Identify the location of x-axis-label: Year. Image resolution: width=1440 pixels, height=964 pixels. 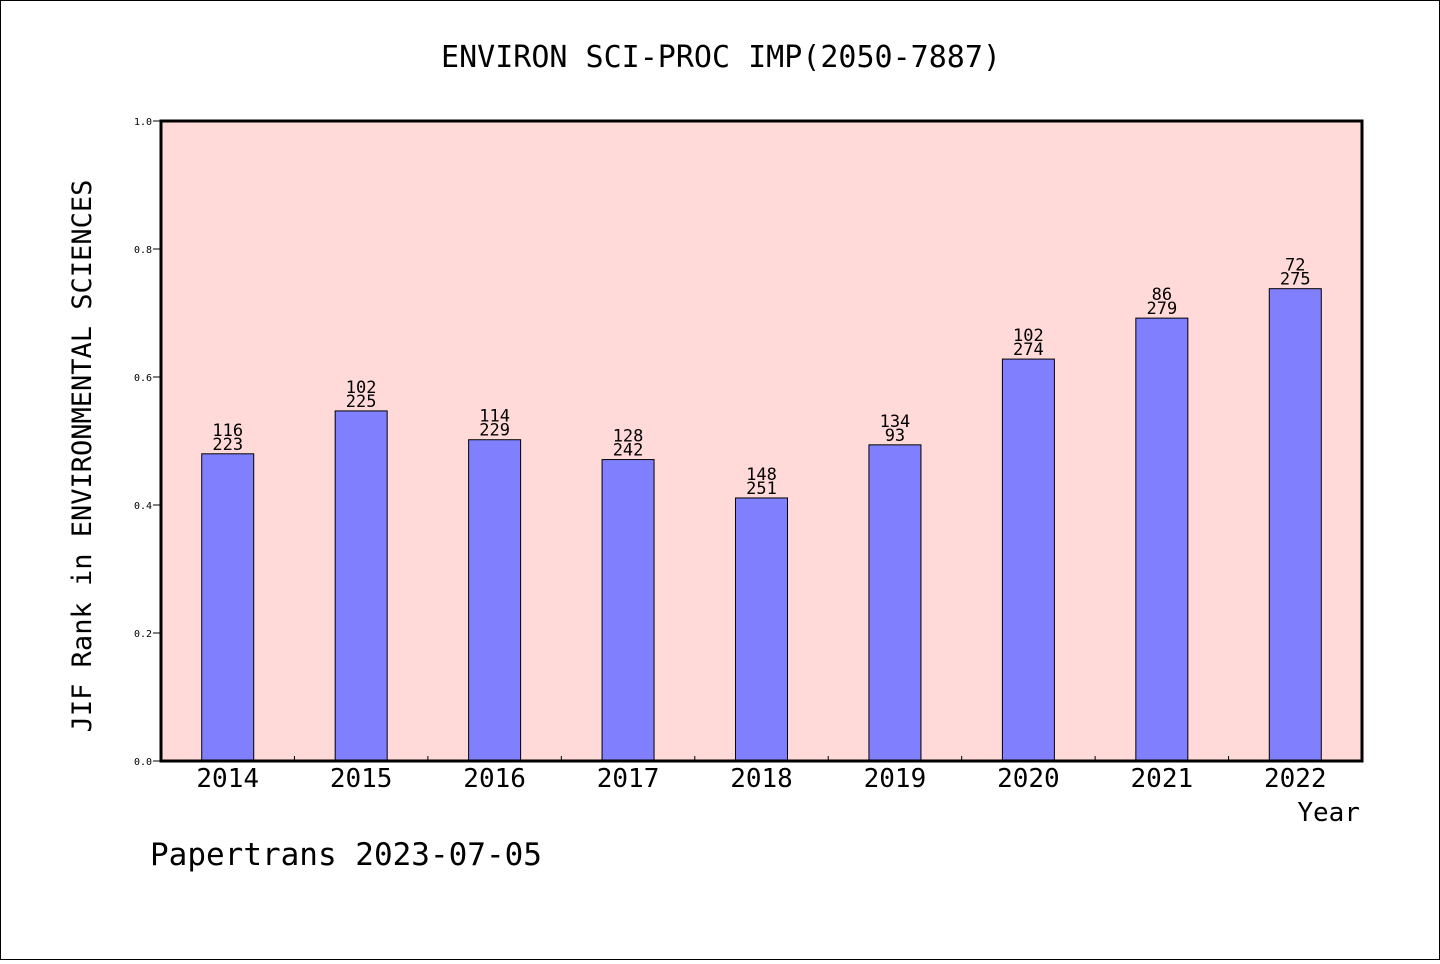
(1328, 813).